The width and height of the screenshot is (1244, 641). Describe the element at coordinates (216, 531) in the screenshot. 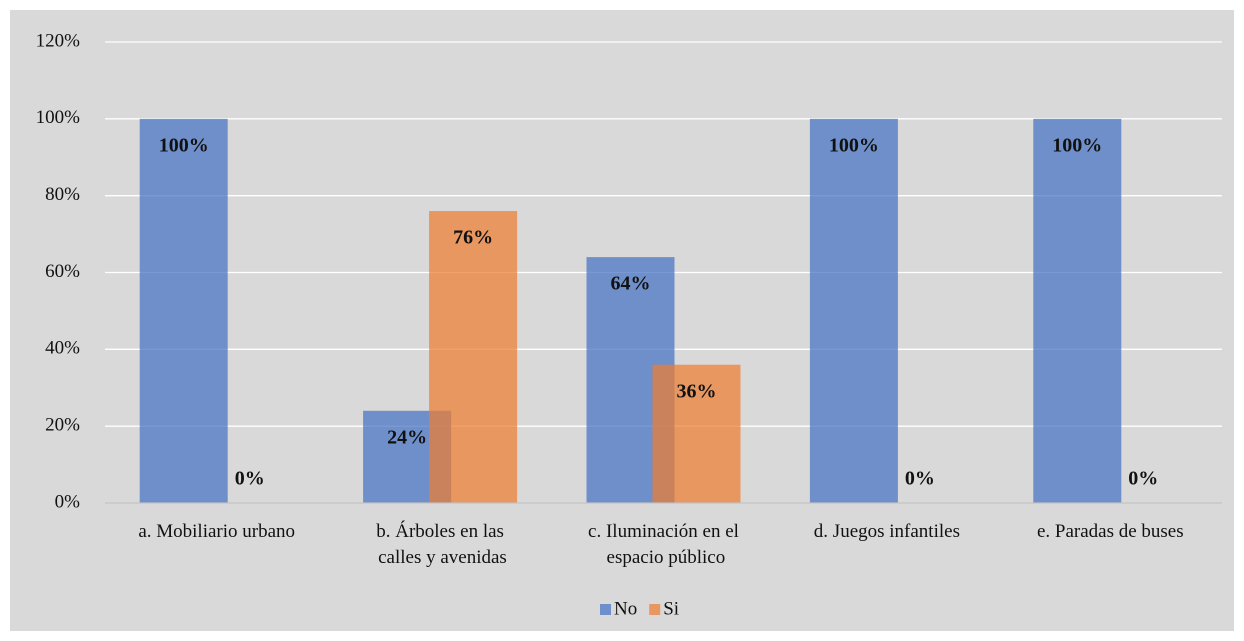

I see `x-tick-label: a. Mobiliario urbano` at that location.